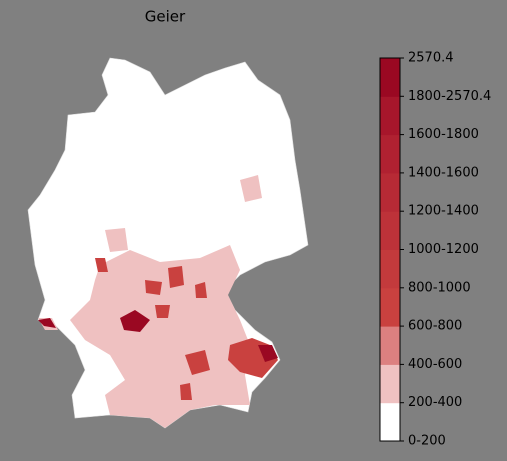 The image size is (507, 461). Describe the element at coordinates (443, 249) in the screenshot. I see `colorbar-tick-label: 1000-1200` at that location.